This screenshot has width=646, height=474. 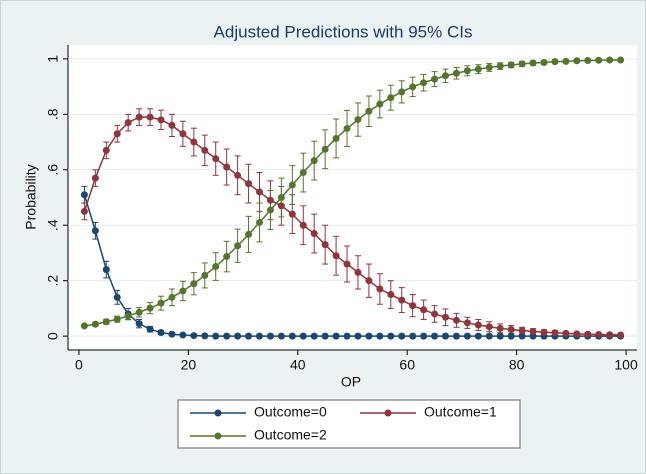 I want to click on legend-label: Outcome=2, so click(x=290, y=435).